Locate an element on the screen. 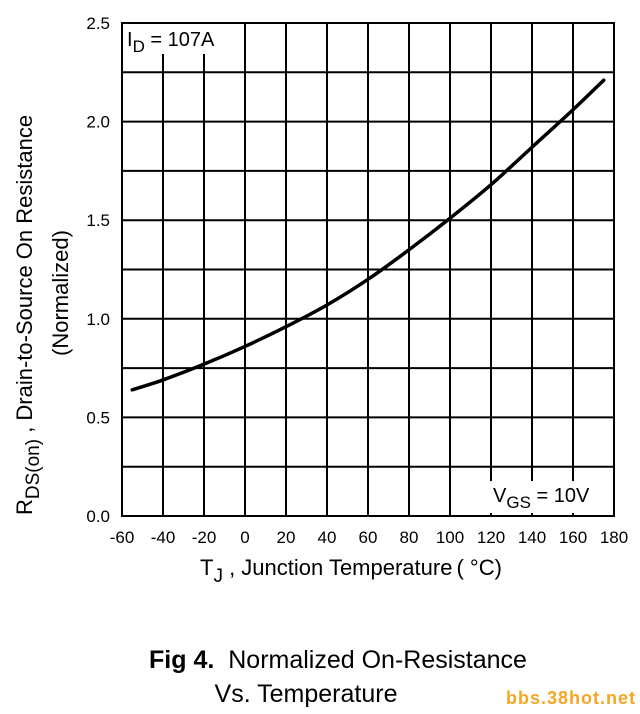  y-tick-label: 2.0 is located at coordinates (98, 122).